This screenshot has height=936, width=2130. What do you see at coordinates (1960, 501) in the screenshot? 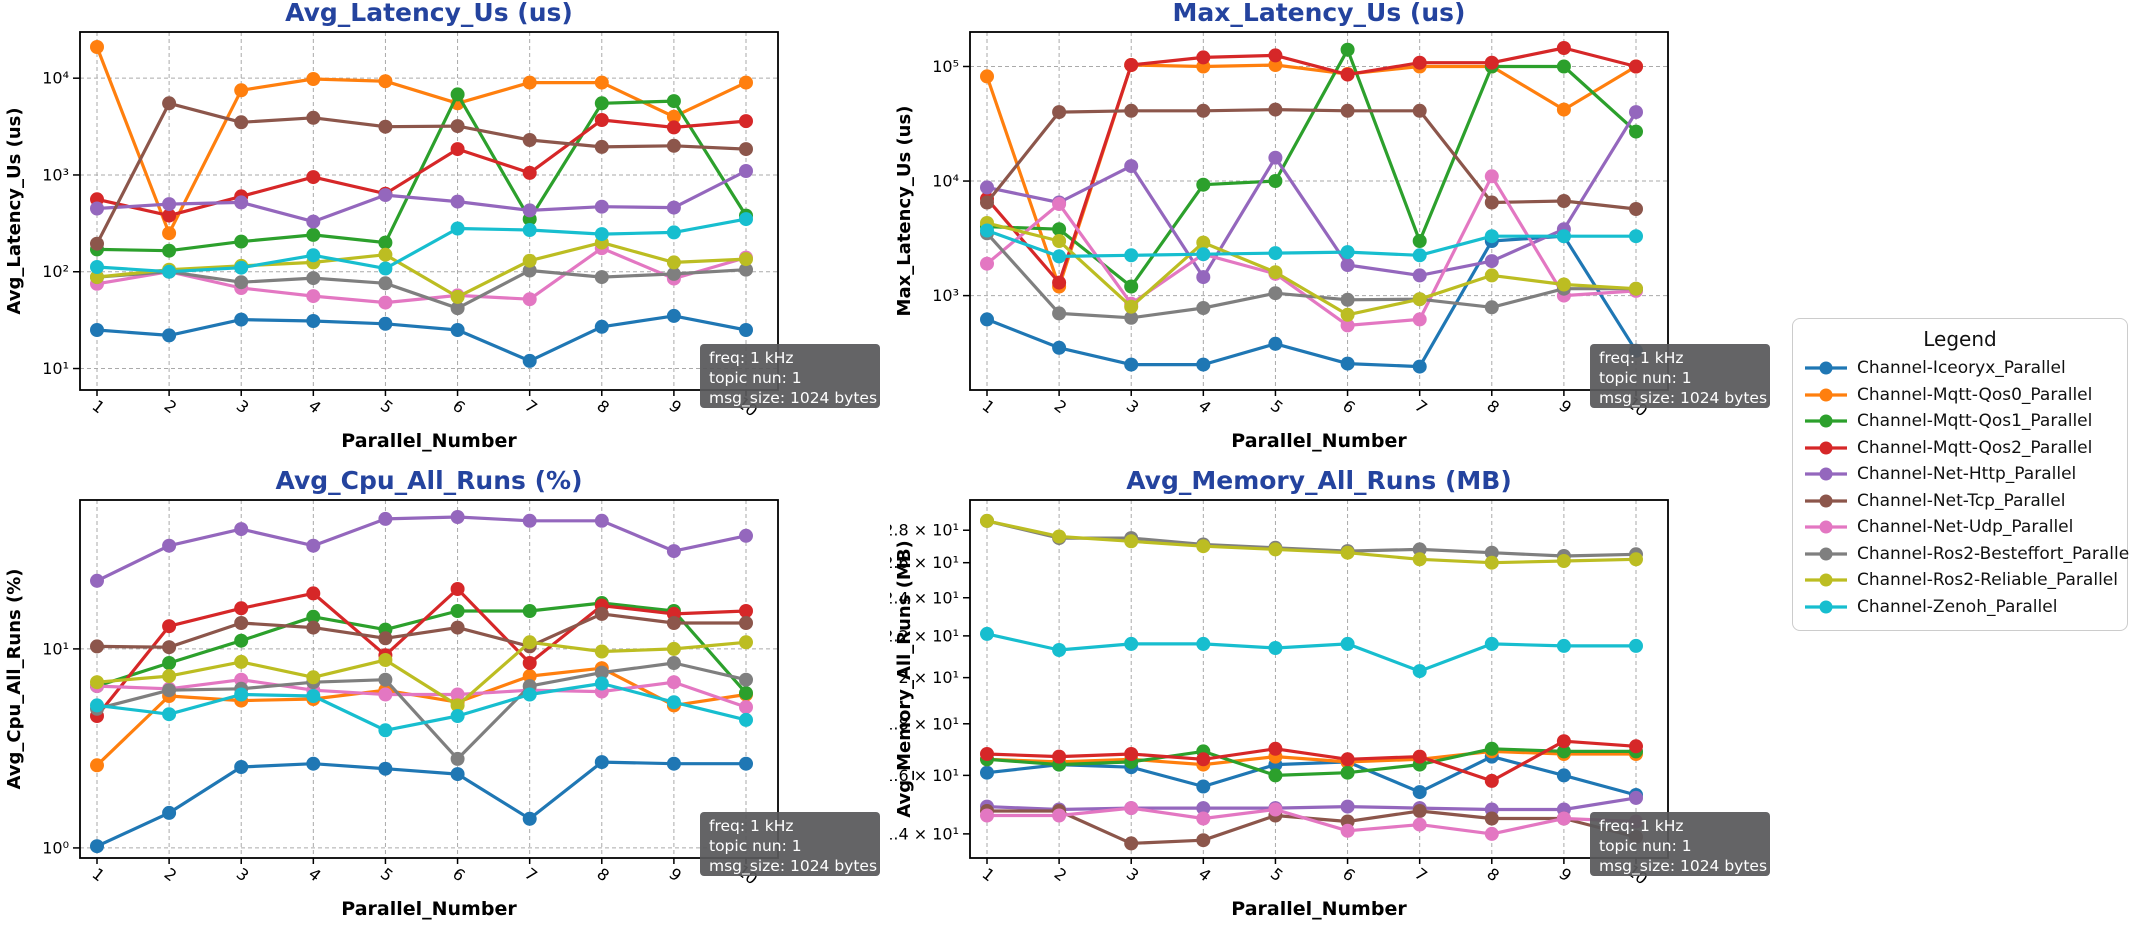
I see `legend-entry-channel-net-tcp-parallel: Channel-Net-Tcp_Parallel` at bounding box center [1960, 501].